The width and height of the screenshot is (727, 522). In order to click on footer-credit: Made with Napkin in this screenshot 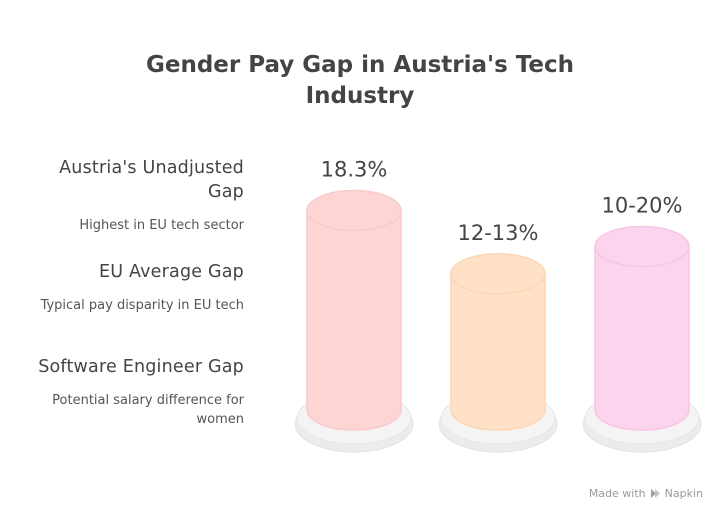, I will do `click(646, 493)`.